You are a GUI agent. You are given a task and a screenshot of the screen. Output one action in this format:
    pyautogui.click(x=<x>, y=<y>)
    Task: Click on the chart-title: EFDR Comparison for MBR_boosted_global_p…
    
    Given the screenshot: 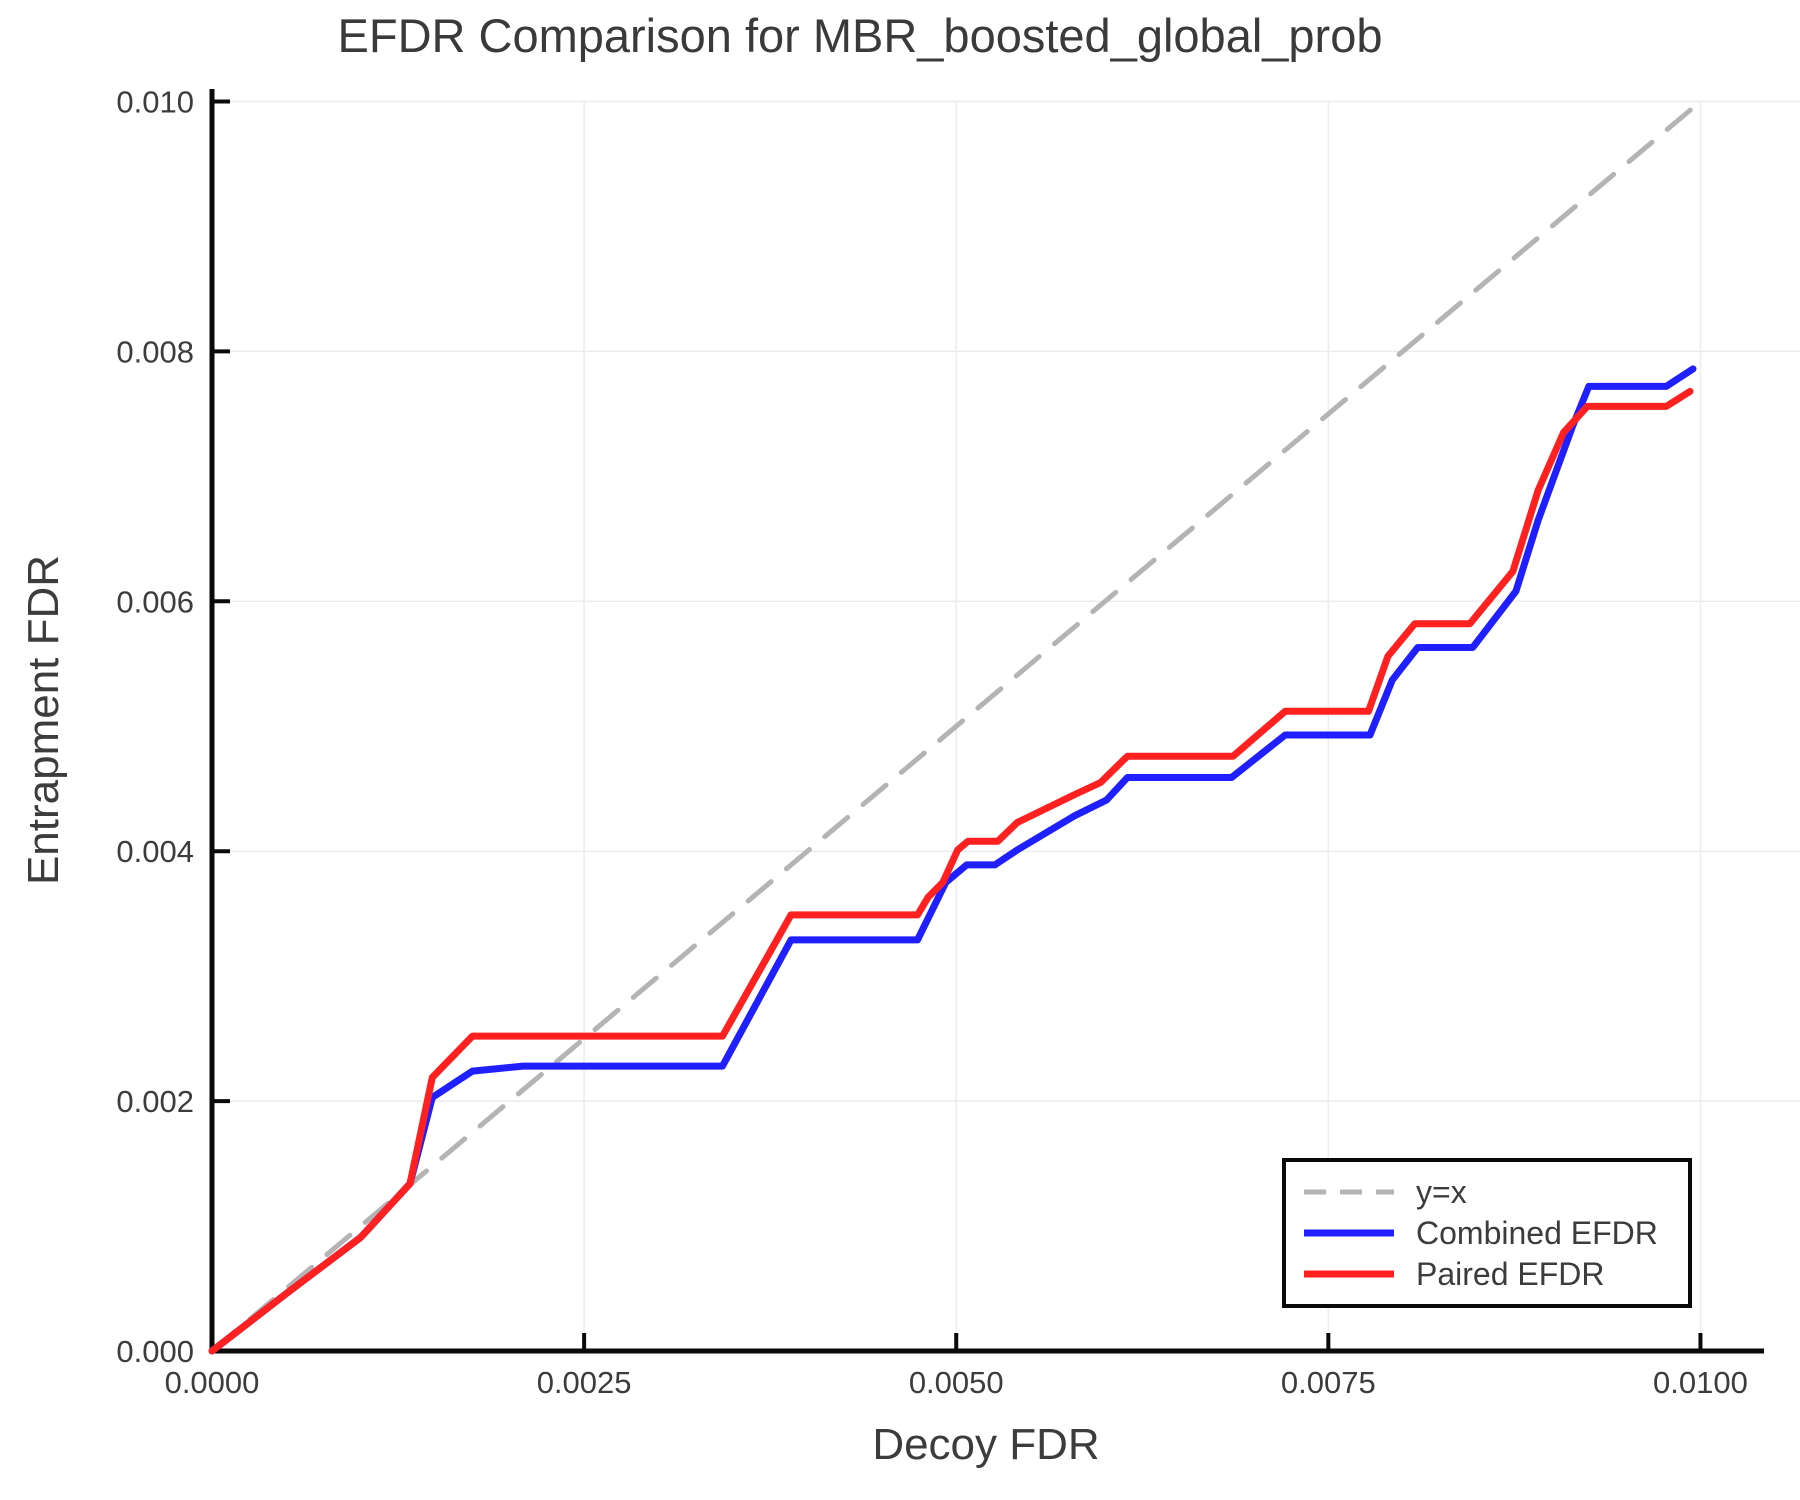 What is the action you would take?
    pyautogui.click(x=860, y=35)
    